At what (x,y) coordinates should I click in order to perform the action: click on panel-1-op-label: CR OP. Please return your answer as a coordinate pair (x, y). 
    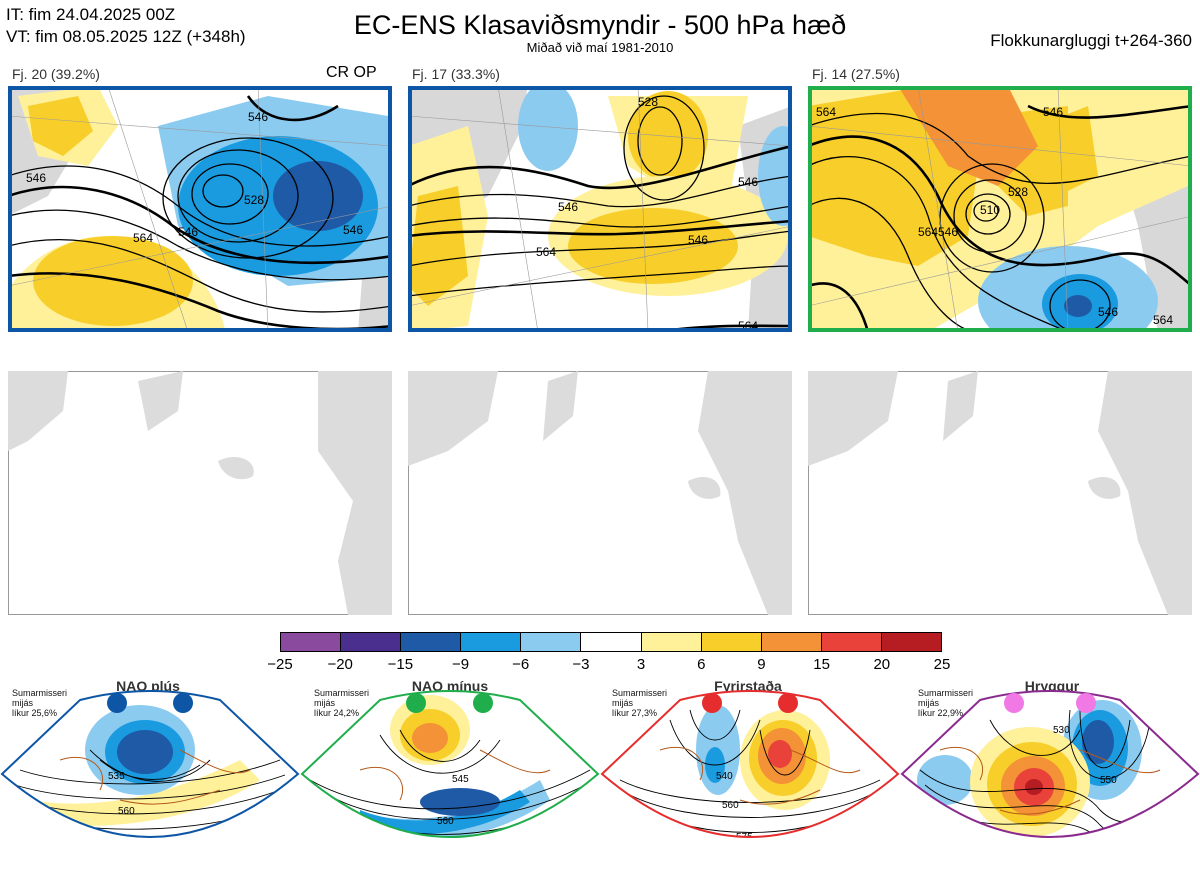
    Looking at the image, I should click on (351, 72).